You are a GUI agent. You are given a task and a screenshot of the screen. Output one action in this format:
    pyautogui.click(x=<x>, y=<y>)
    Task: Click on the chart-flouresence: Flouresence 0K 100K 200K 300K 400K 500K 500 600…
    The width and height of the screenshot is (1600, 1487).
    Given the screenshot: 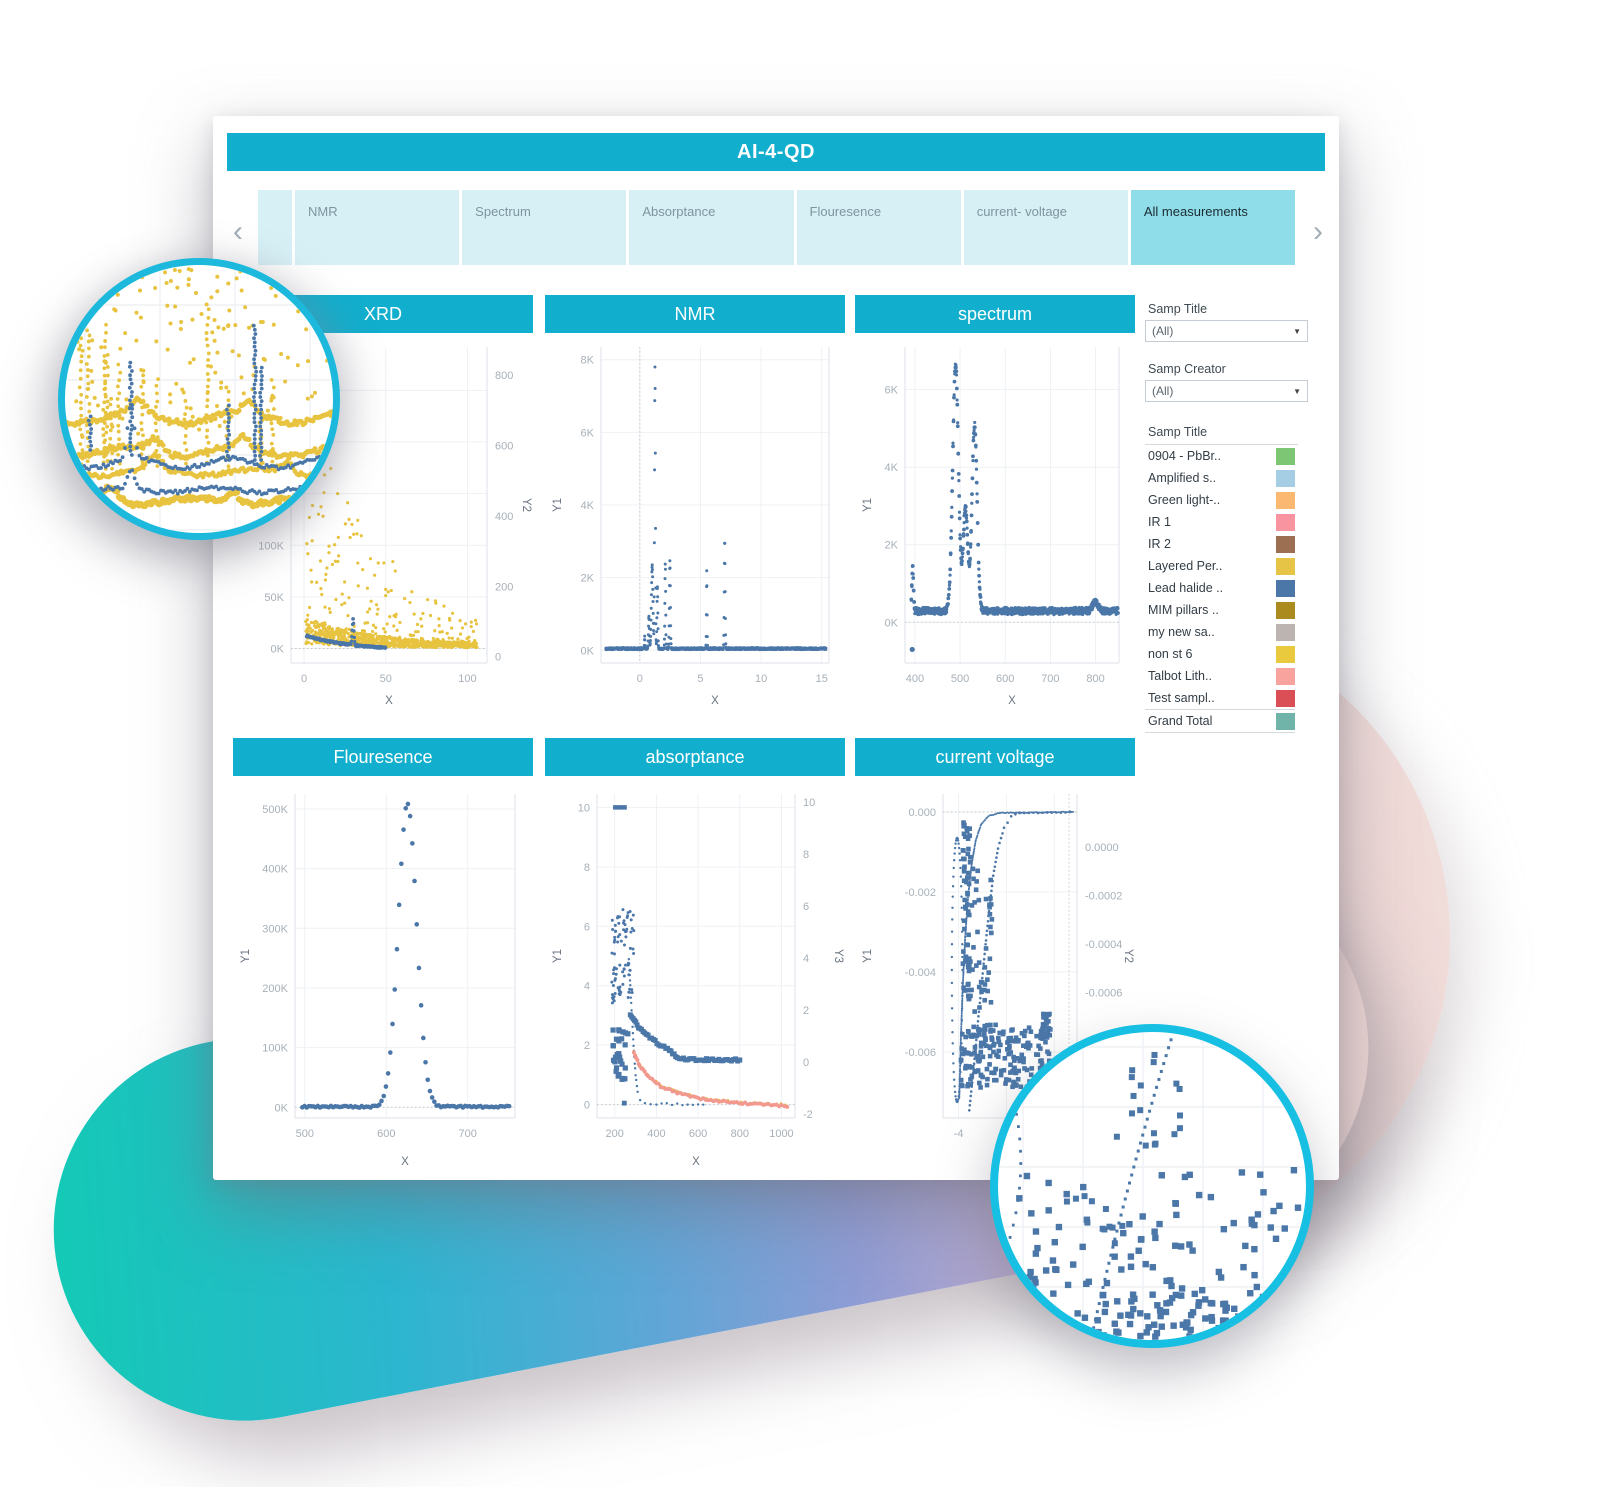 What is the action you would take?
    pyautogui.click(x=383, y=957)
    